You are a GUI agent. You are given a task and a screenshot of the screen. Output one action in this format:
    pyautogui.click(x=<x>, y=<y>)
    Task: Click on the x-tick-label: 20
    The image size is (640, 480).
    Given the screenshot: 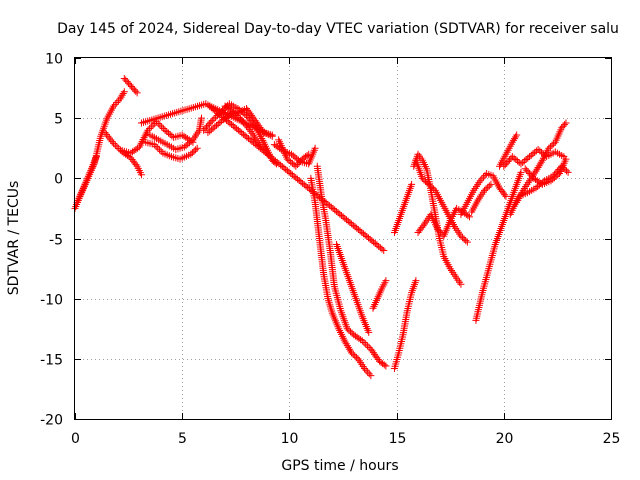 What is the action you would take?
    pyautogui.click(x=505, y=439)
    